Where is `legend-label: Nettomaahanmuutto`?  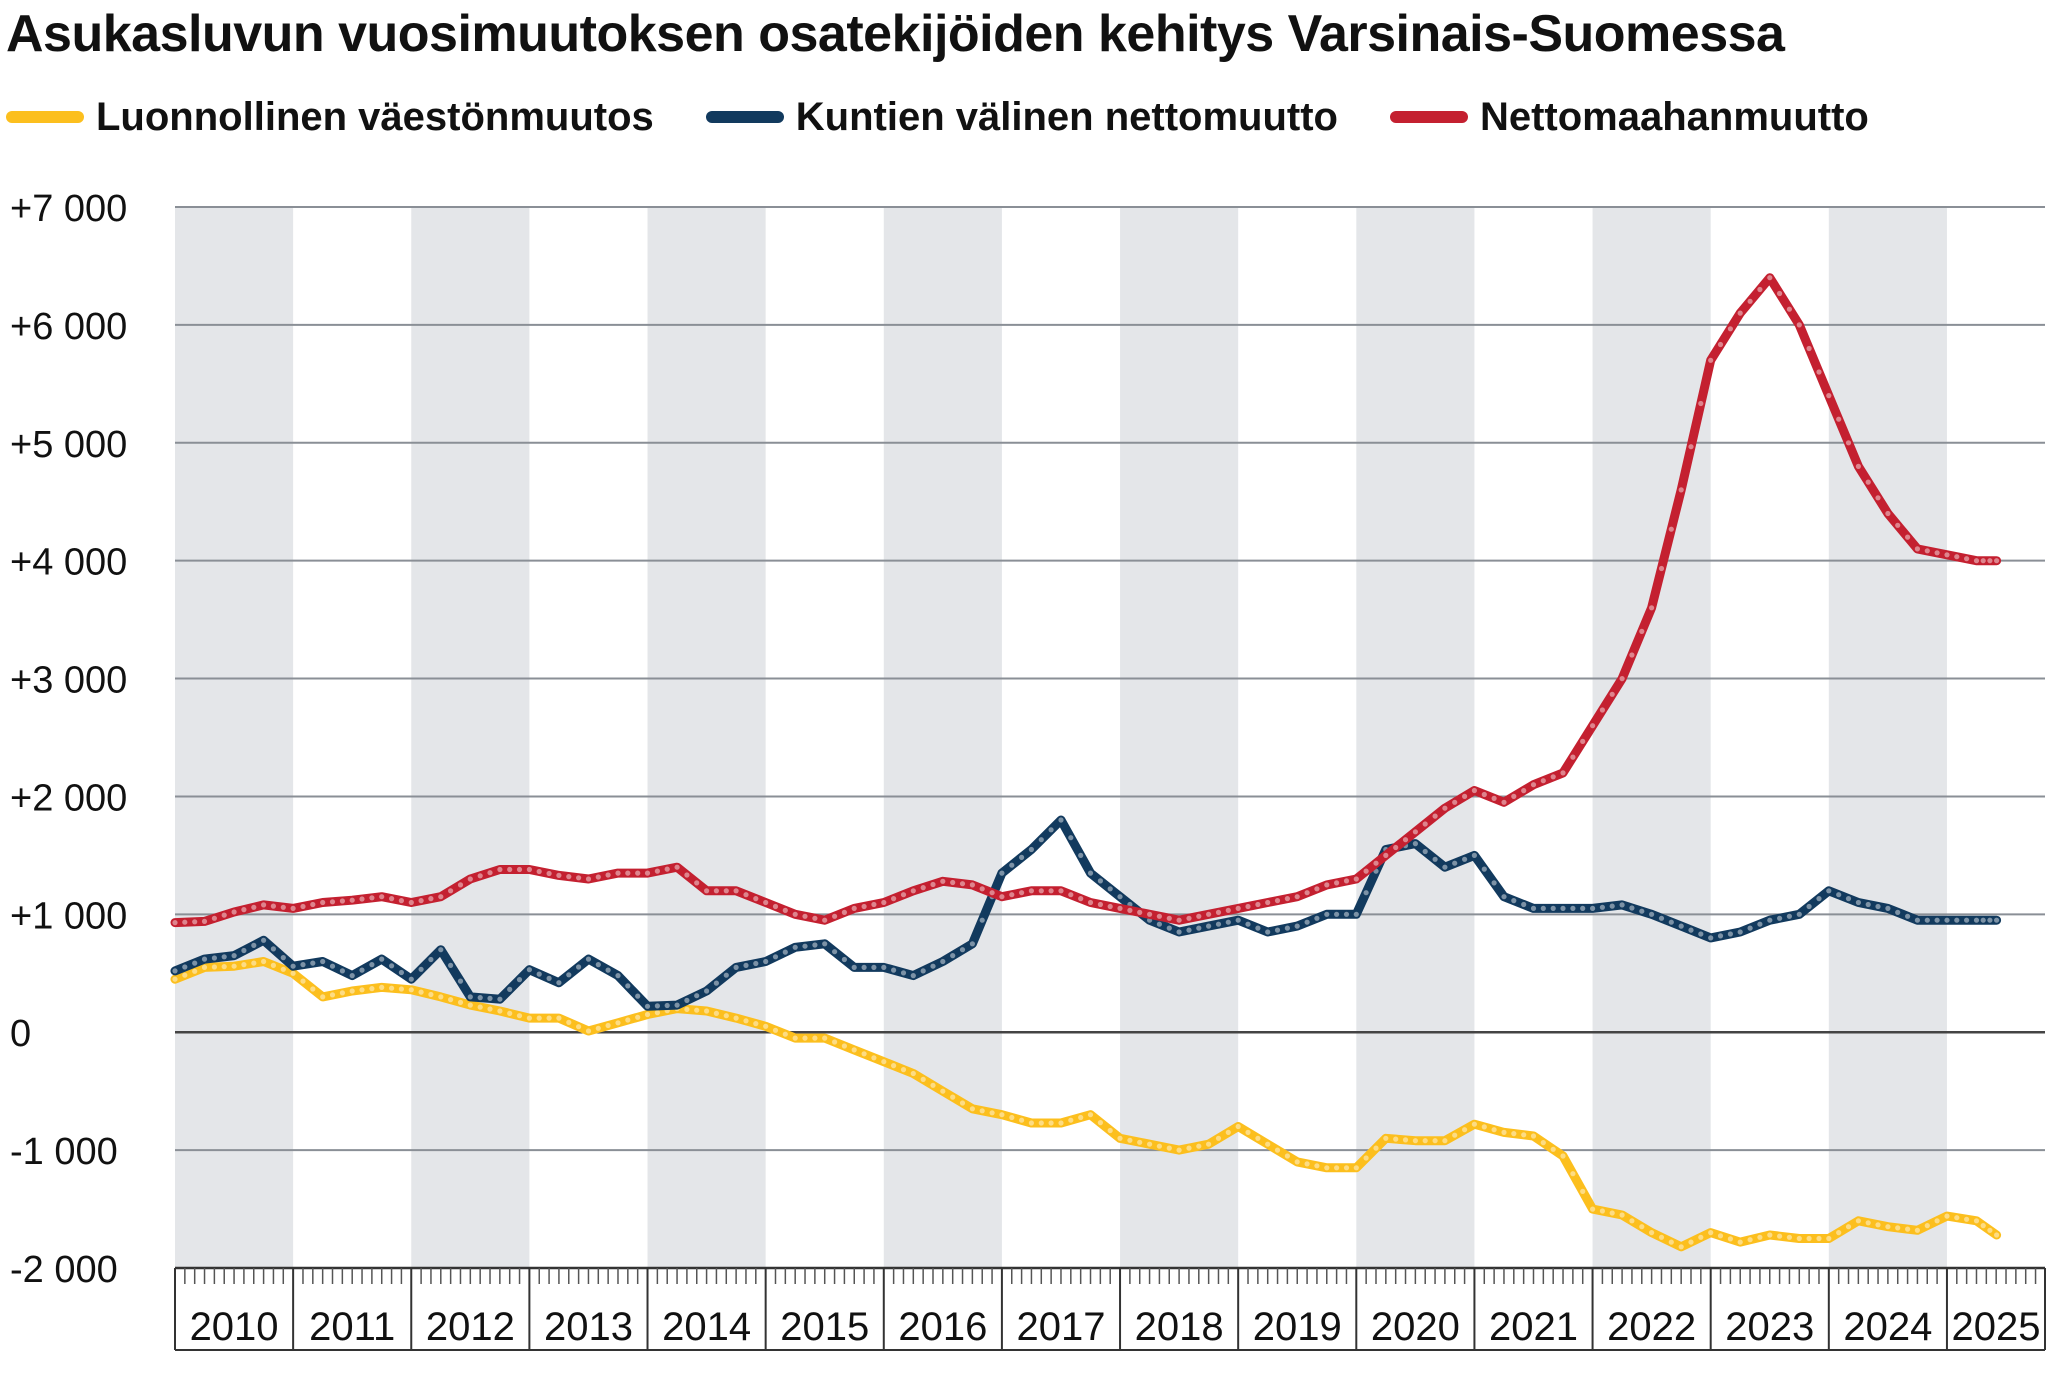
legend-label: Nettomaahanmuutto is located at coordinates (1674, 116).